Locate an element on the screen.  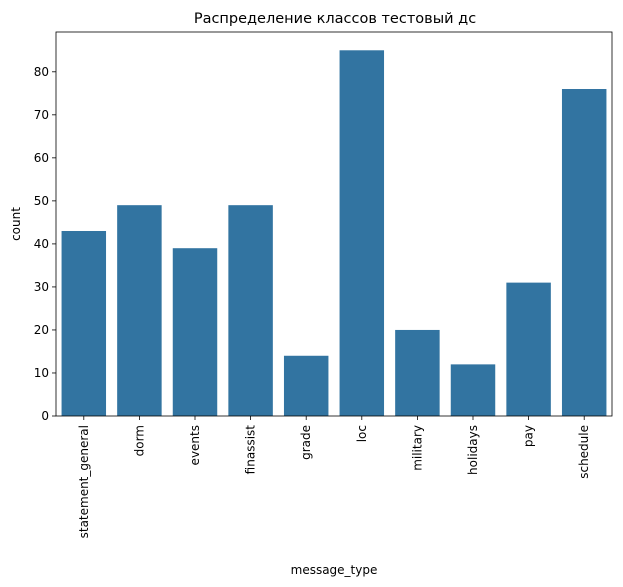
y-tick-label: 30 is located at coordinates (41, 287).